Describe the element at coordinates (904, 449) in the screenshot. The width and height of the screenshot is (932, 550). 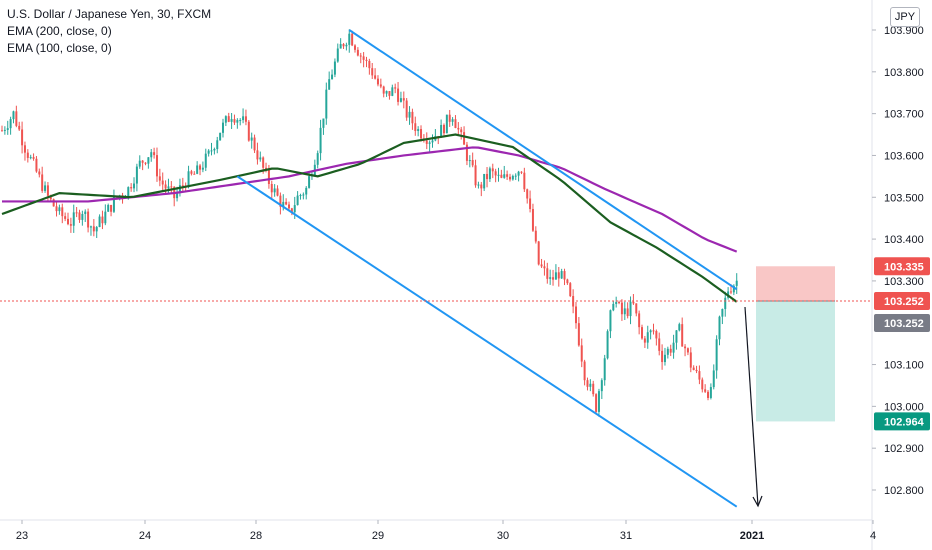
I see `price-tick-label: 102.900` at that location.